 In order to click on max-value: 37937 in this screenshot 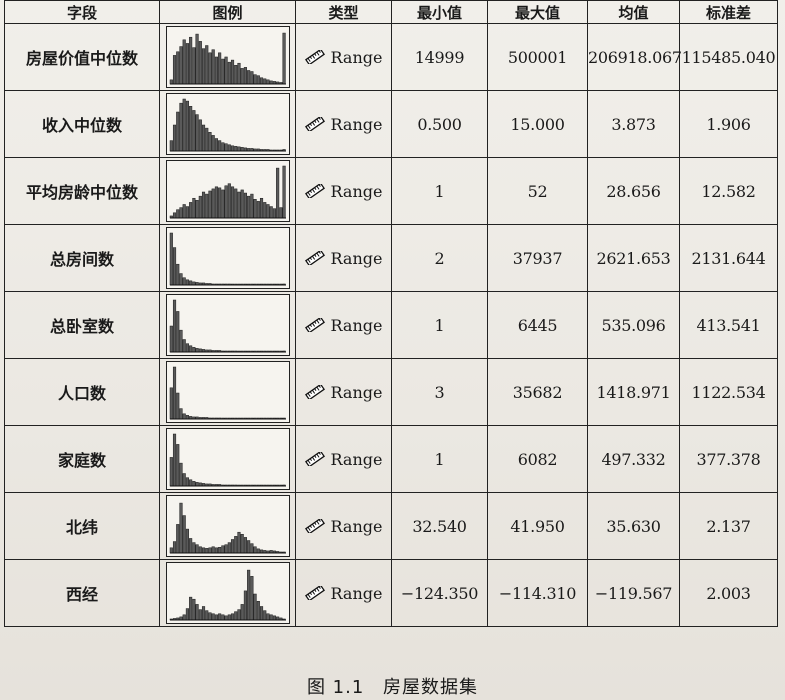, I will do `click(537, 258)`.